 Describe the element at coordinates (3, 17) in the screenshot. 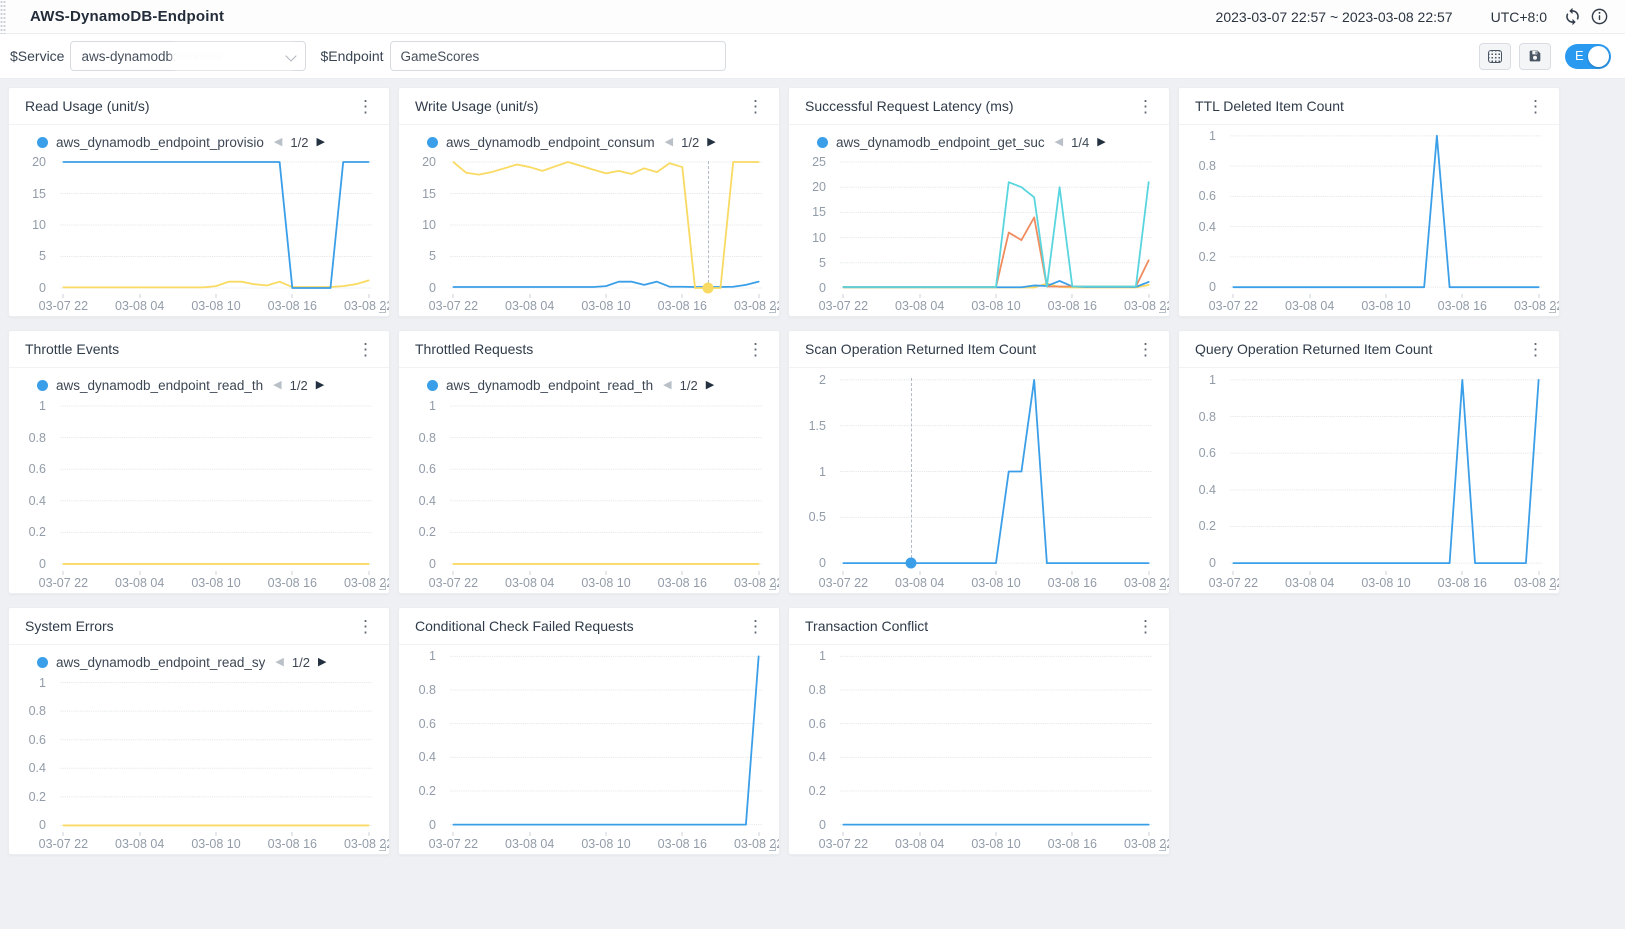

I see `sidebar-collapse-handle` at that location.